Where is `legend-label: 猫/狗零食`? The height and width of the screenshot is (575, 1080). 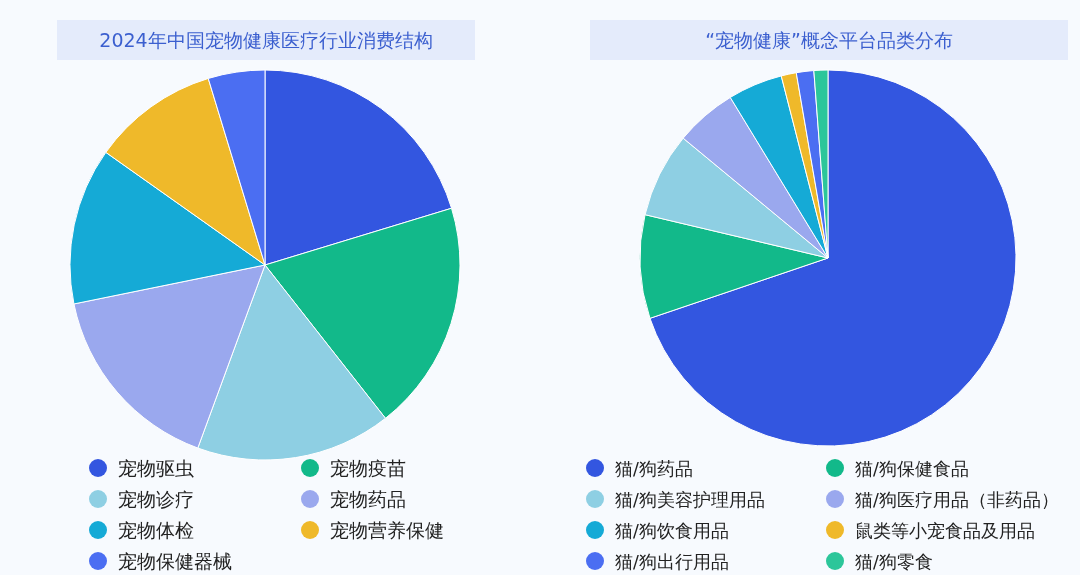
legend-label: 猫/狗零食 is located at coordinates (894, 562).